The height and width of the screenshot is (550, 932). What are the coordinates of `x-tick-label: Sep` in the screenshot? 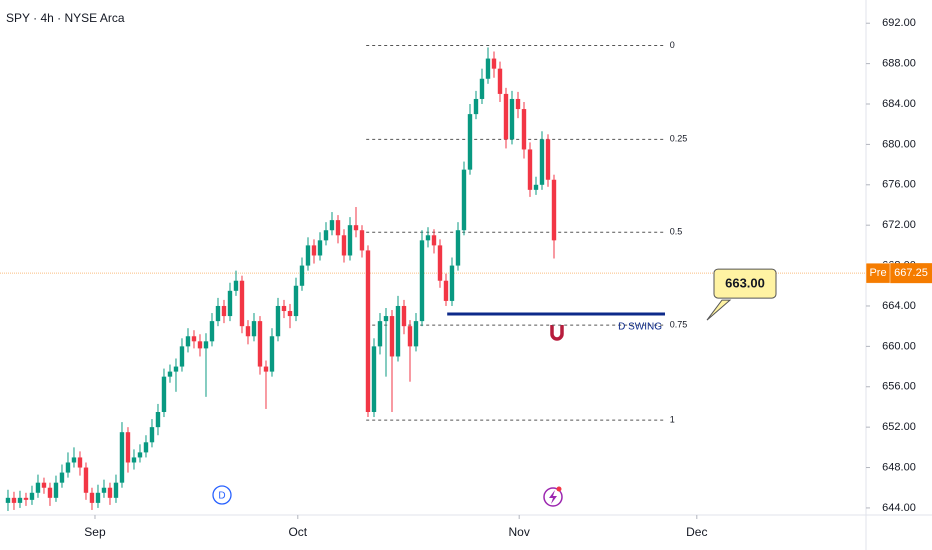 It's located at (95, 532).